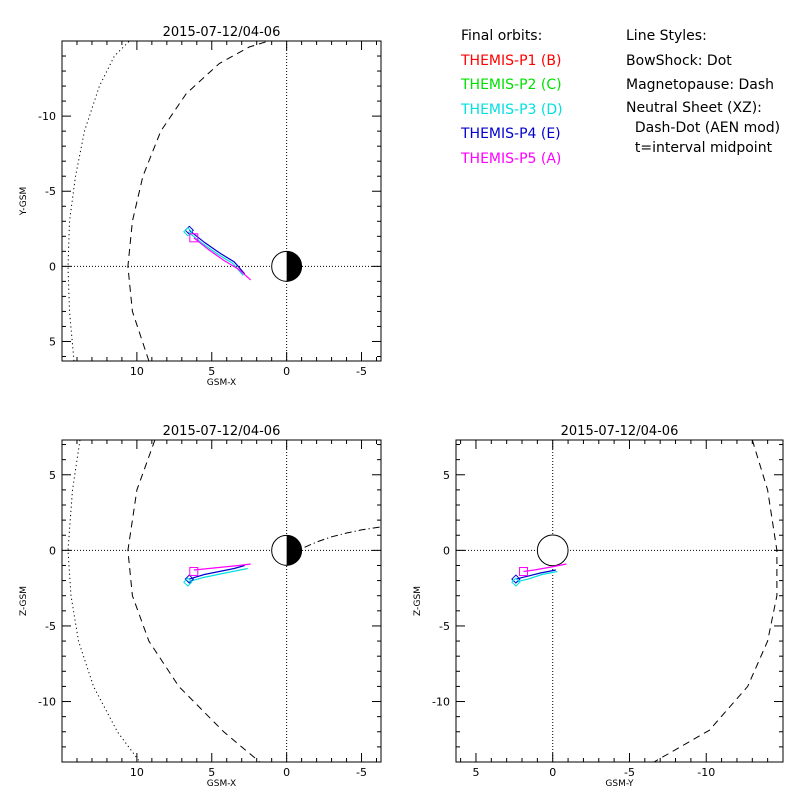 This screenshot has height=800, width=800. Describe the element at coordinates (502, 36) in the screenshot. I see `orbits-legend-heading: Final orbits:` at that location.